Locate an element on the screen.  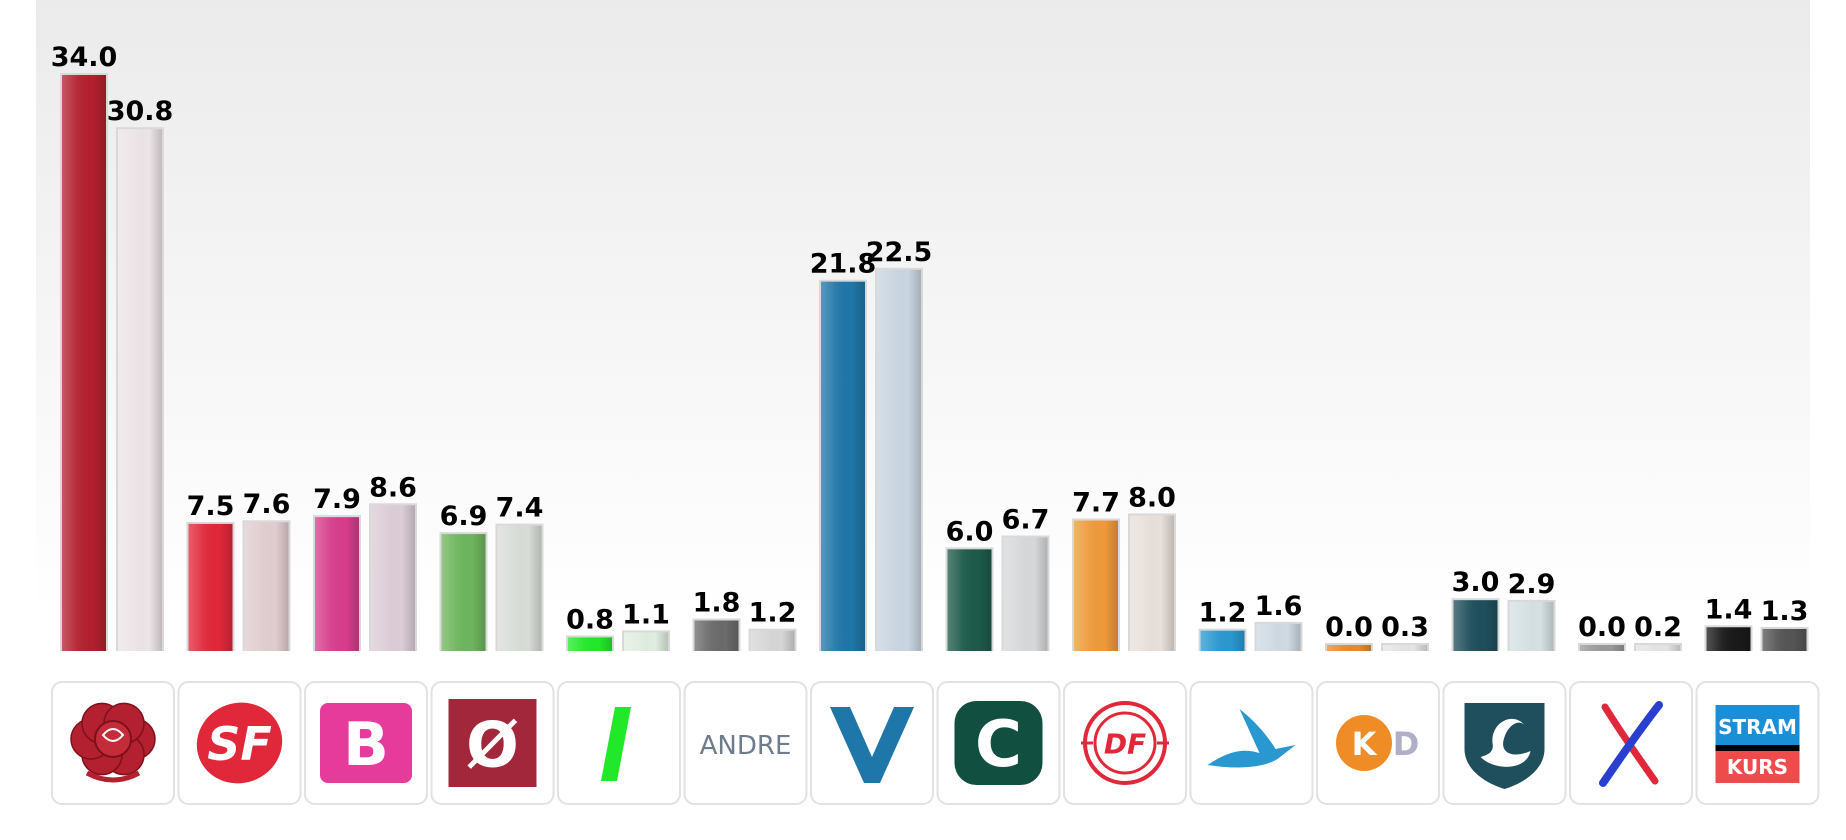
value-label-previous-12: 0.2 is located at coordinates (1658, 627).